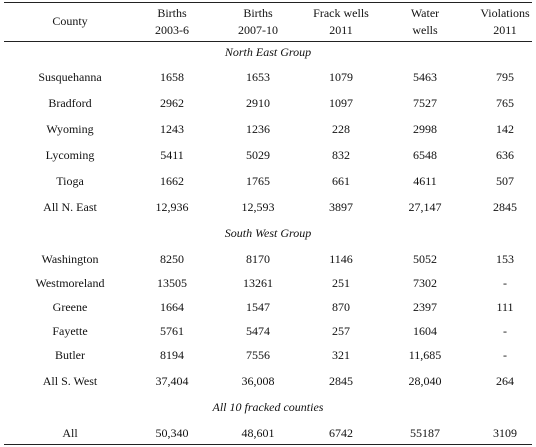 This screenshot has width=536, height=447. What do you see at coordinates (258, 355) in the screenshot?
I see `table-cell: 7556` at bounding box center [258, 355].